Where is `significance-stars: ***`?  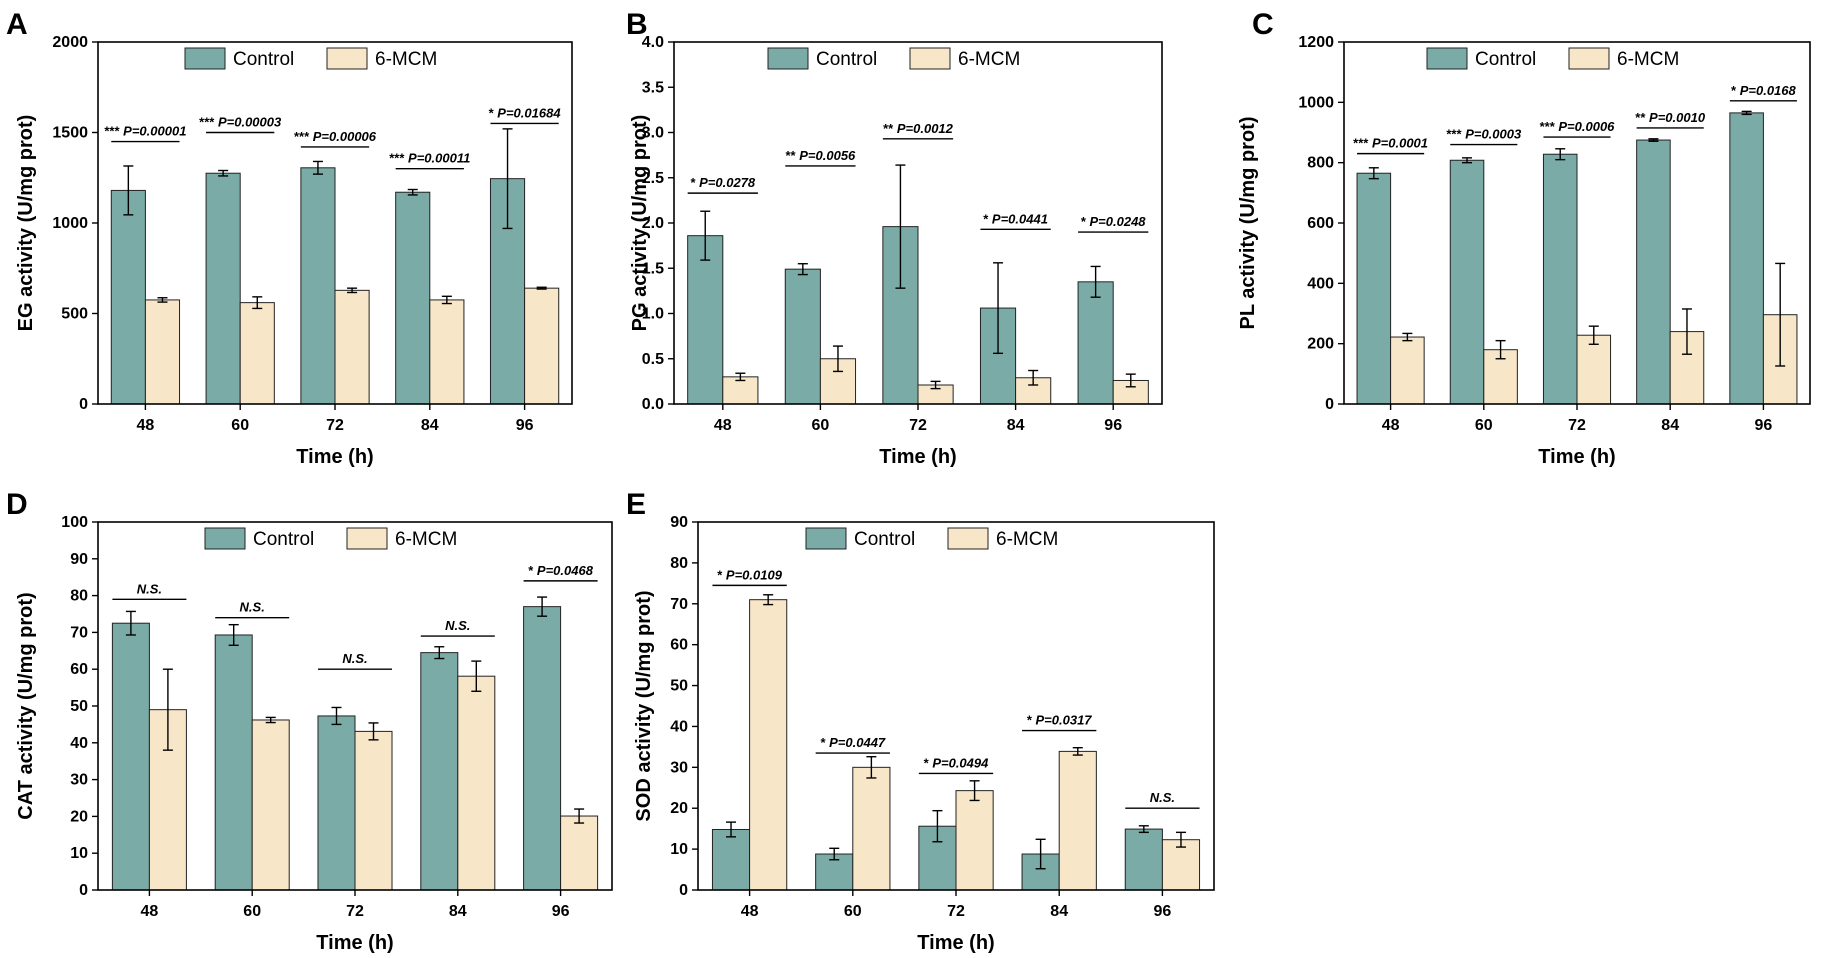
significance-stars: *** is located at coordinates (1361, 143).